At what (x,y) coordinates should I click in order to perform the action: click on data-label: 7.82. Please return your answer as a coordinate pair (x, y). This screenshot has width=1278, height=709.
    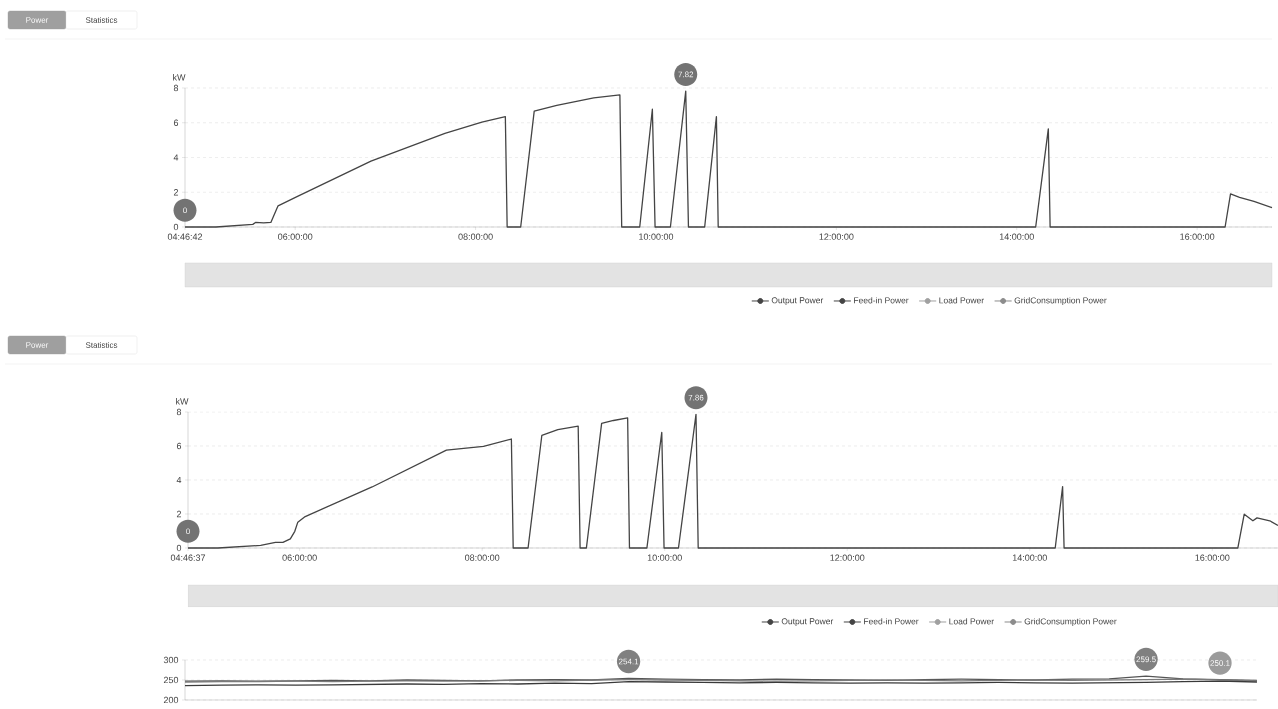
    Looking at the image, I should click on (686, 74).